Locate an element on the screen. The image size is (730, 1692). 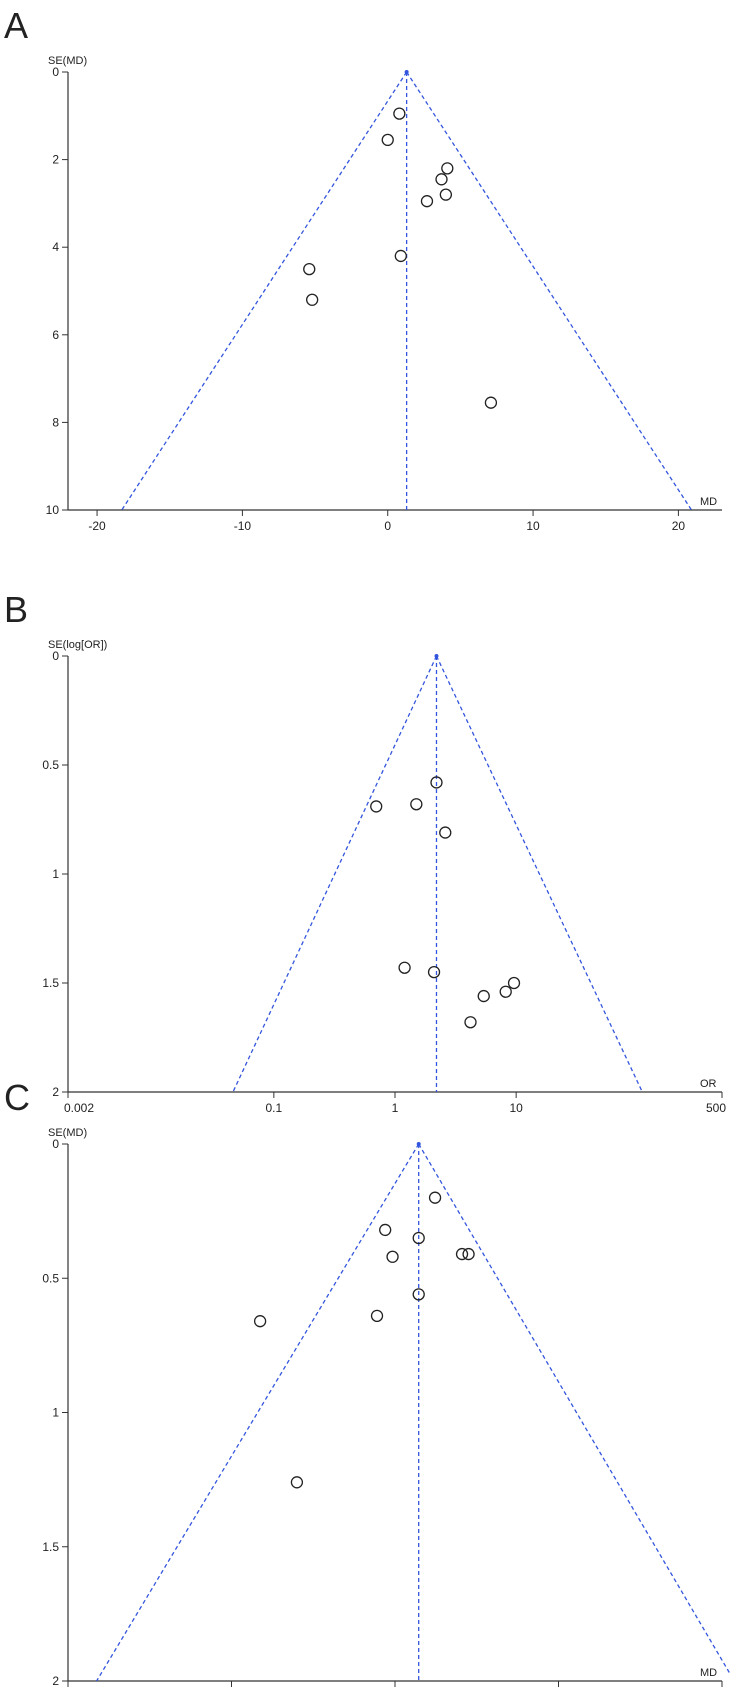
panel-c-funnel-right-limit is located at coordinates (574, 1409).